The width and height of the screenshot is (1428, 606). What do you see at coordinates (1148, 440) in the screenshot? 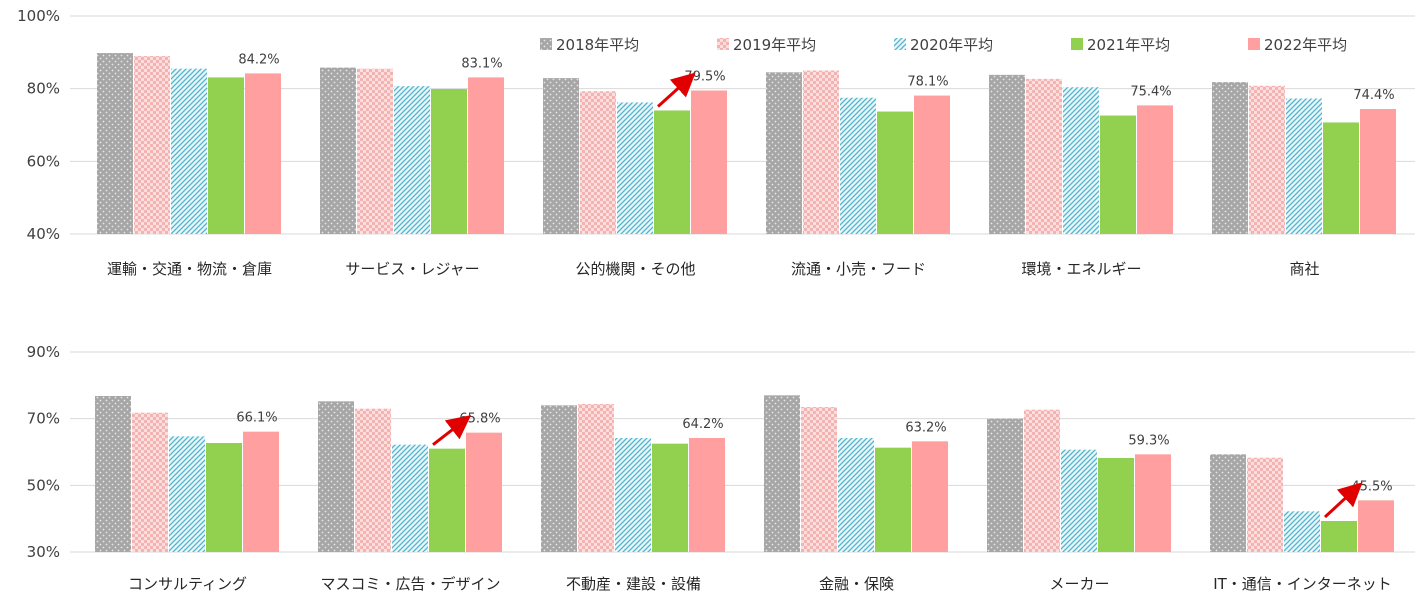
I see `data-label-2022: 59.3%` at bounding box center [1148, 440].